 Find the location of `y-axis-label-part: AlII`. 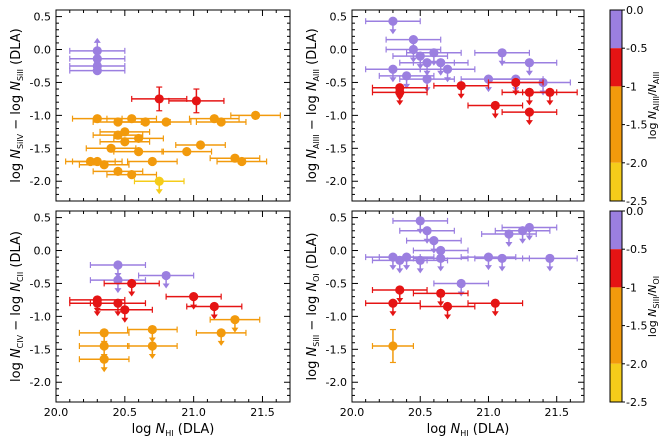

y-axis-label-part: AlII is located at coordinates (316, 75).